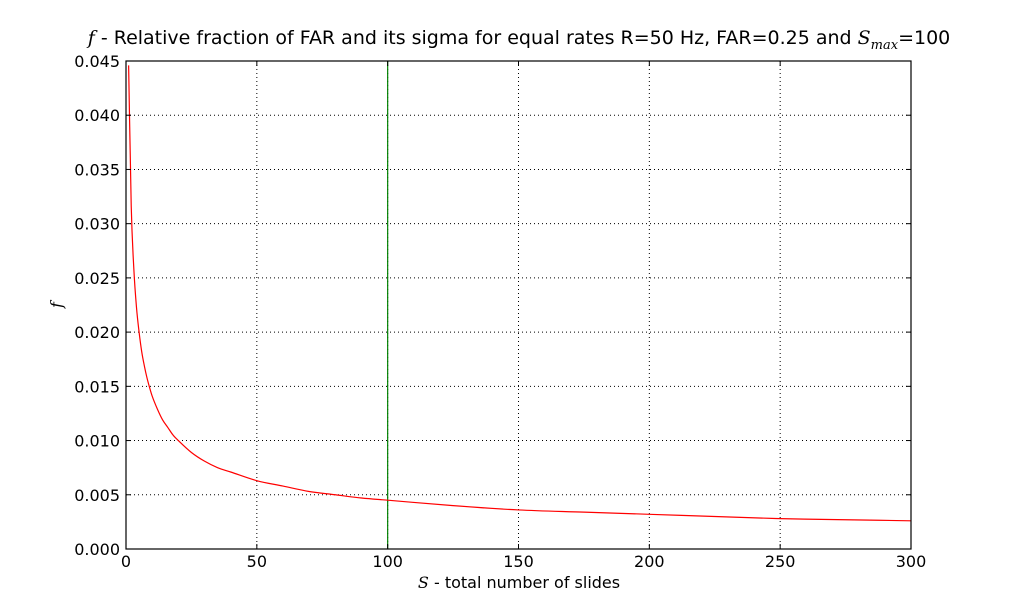  What do you see at coordinates (97, 115) in the screenshot?
I see `y-tick-label: 0.040` at bounding box center [97, 115].